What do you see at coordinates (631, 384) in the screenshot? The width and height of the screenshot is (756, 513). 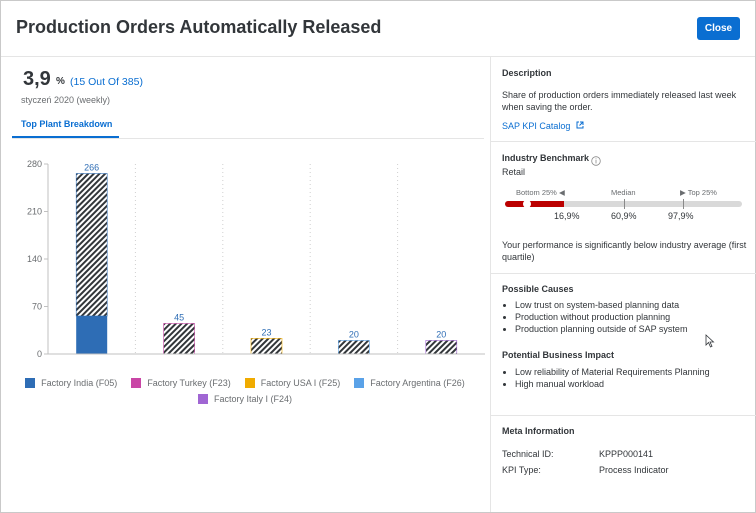 I see `impact-item: High manual workload` at bounding box center [631, 384].